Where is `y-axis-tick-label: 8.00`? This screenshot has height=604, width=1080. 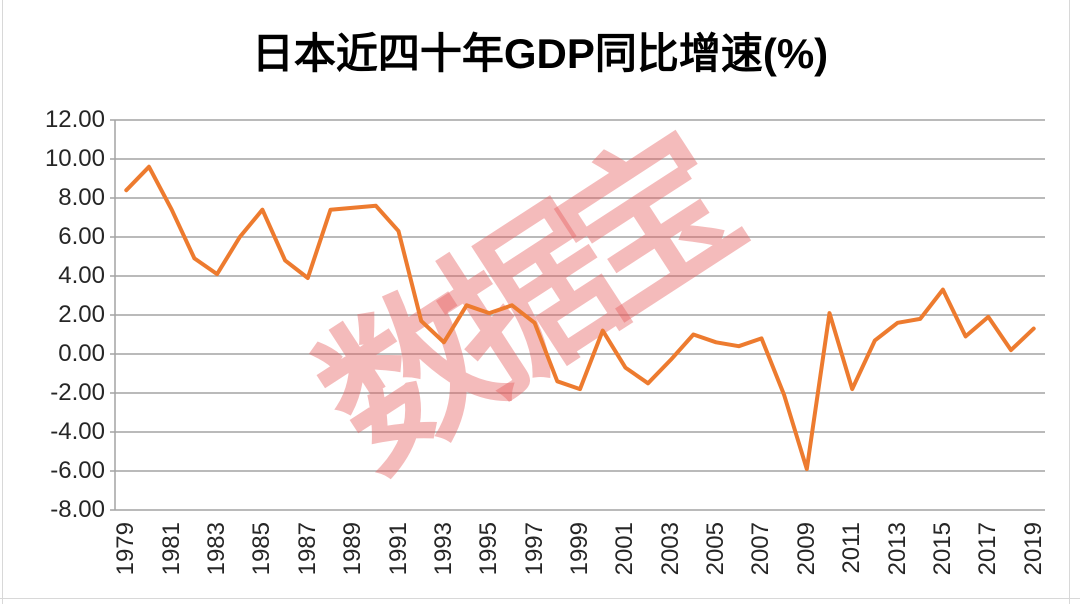 y-axis-tick-label: 8.00 is located at coordinates (81, 197).